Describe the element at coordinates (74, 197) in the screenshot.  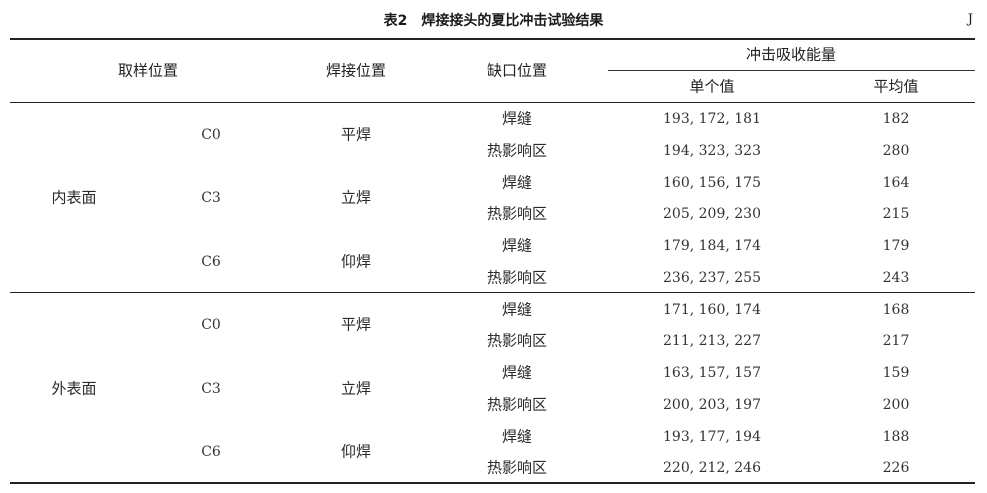
I see `surface-cell: 内表面` at that location.